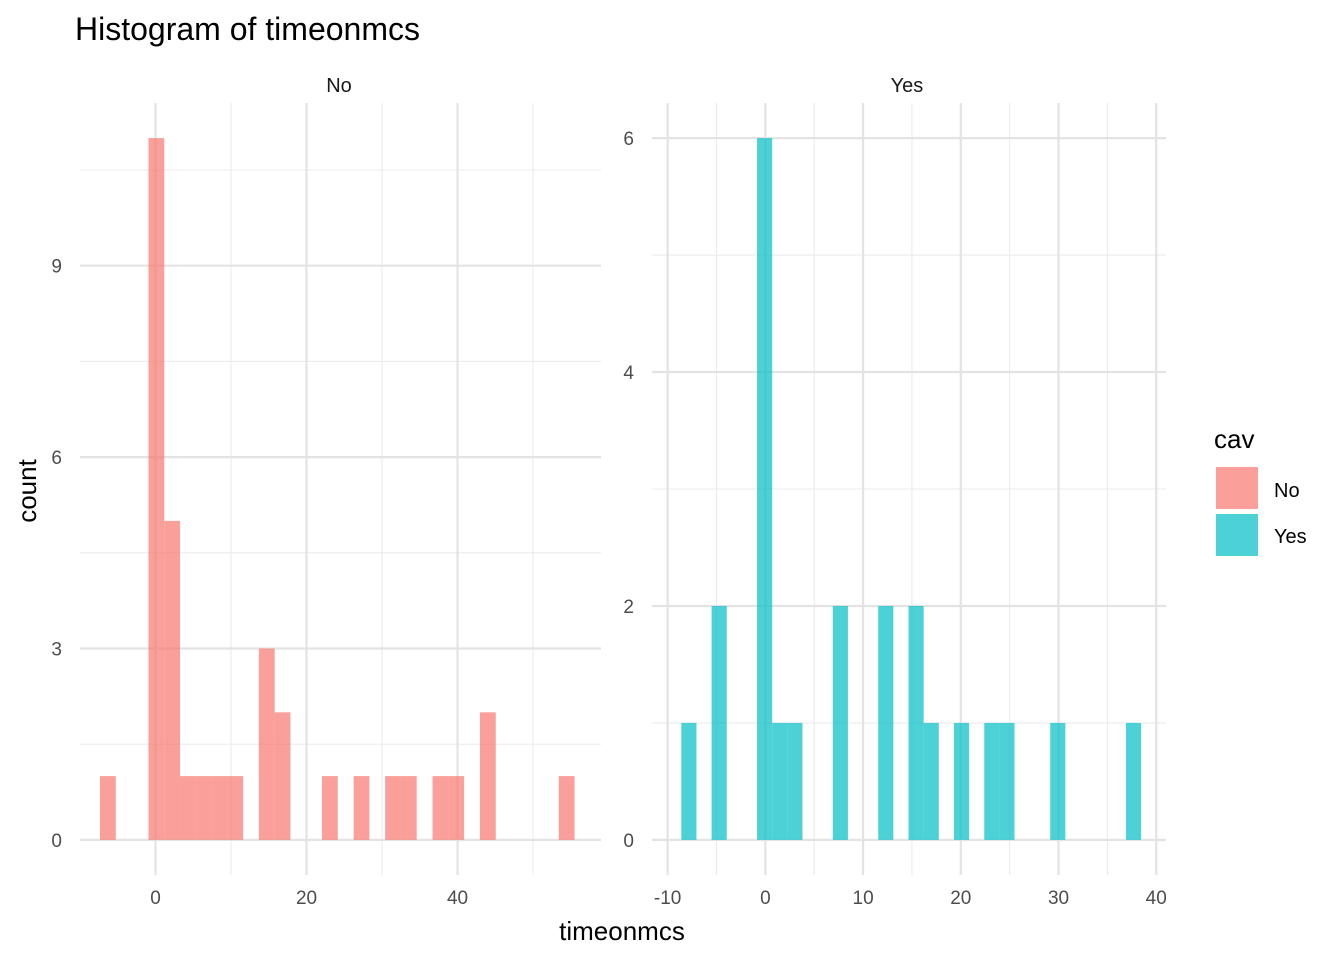 The width and height of the screenshot is (1344, 960). I want to click on legend-key-yes, so click(1237, 535).